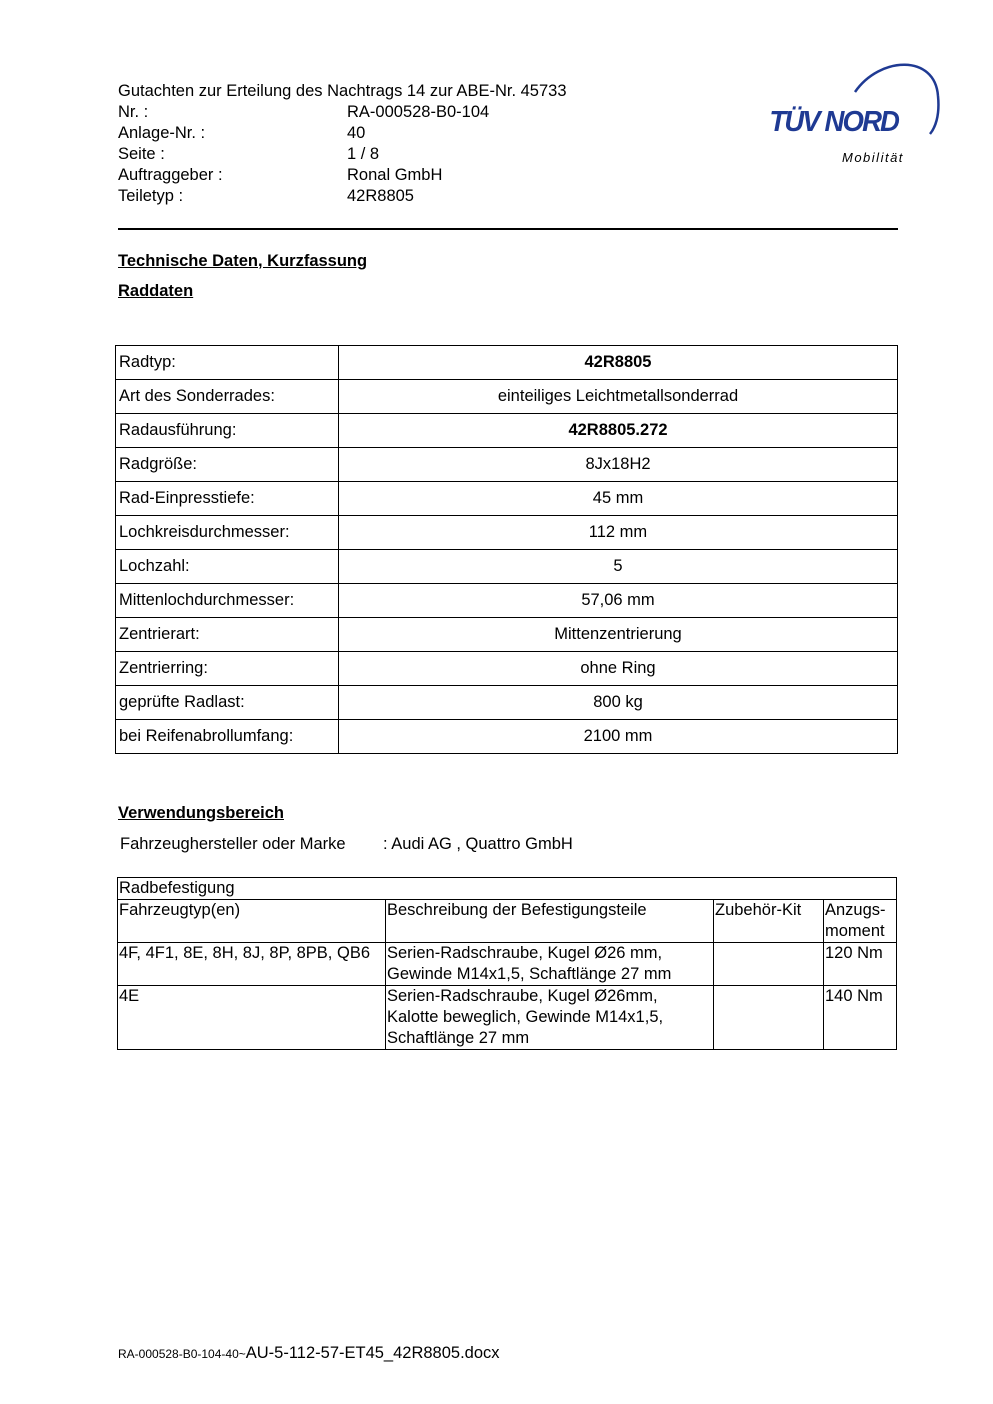 The height and width of the screenshot is (1404, 993). What do you see at coordinates (233, 844) in the screenshot?
I see `manufacturer-label: Fahrzeughersteller oder Marke` at bounding box center [233, 844].